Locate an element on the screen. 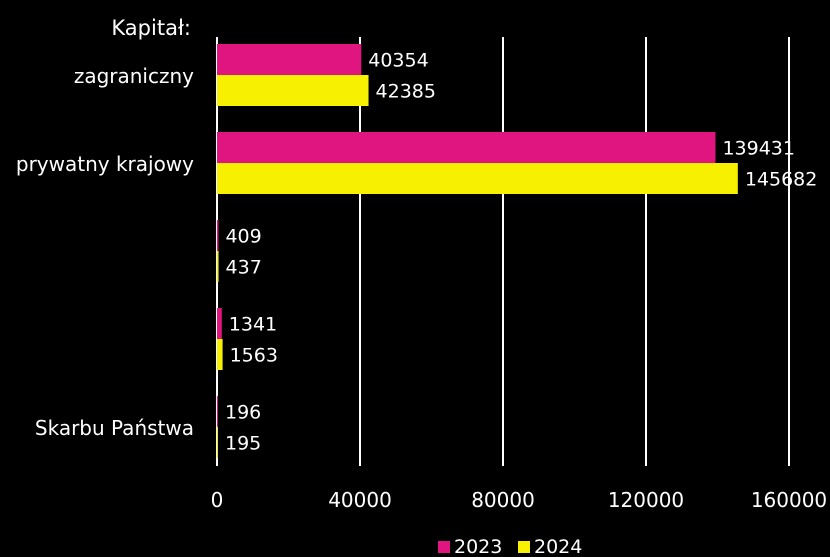 Image resolution: width=830 pixels, height=557 pixels. category-label-4: Skarbu Państwa is located at coordinates (114, 428).